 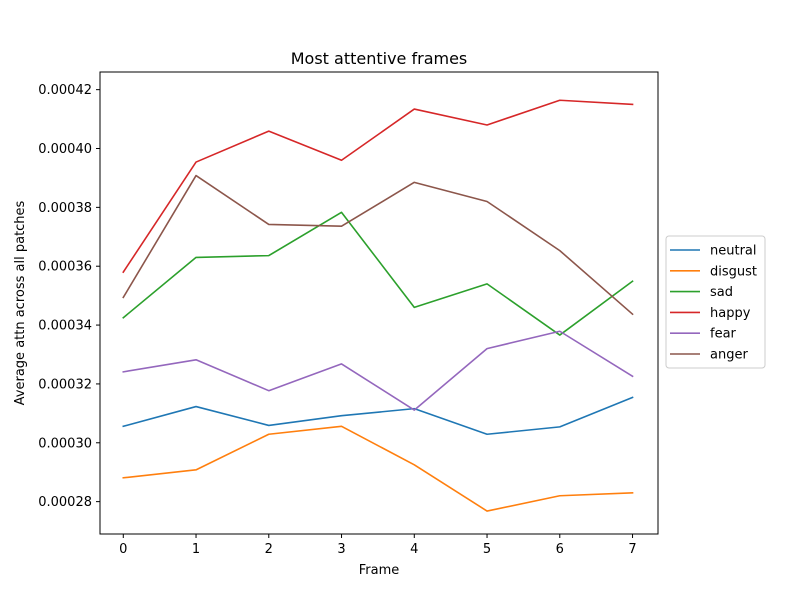 What do you see at coordinates (378, 468) in the screenshot?
I see `series-line-disgust` at bounding box center [378, 468].